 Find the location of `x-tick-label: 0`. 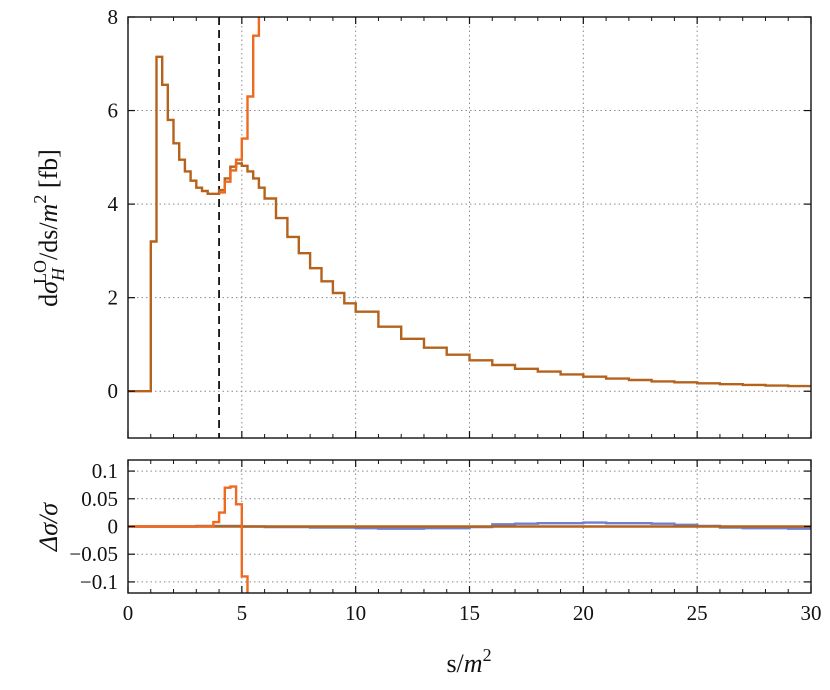

x-tick-label: 0 is located at coordinates (128, 613).